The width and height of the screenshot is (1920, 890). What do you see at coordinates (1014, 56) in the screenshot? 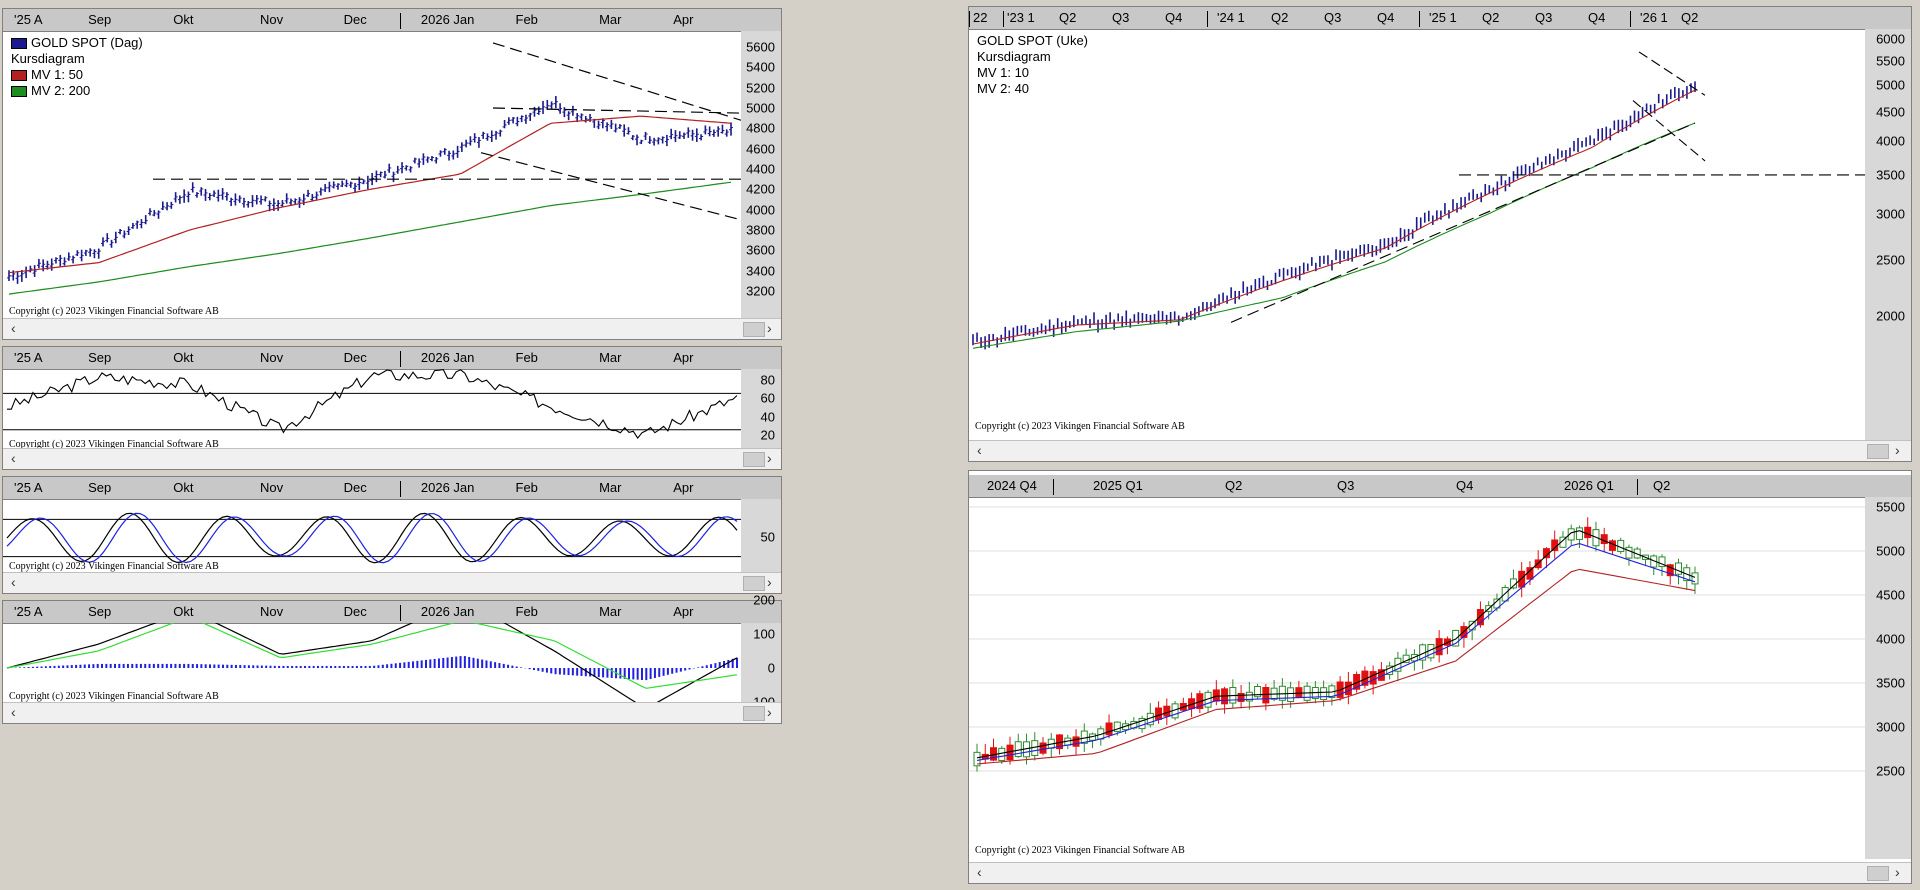
I see `legend-label: Kursdiagram` at bounding box center [1014, 56].